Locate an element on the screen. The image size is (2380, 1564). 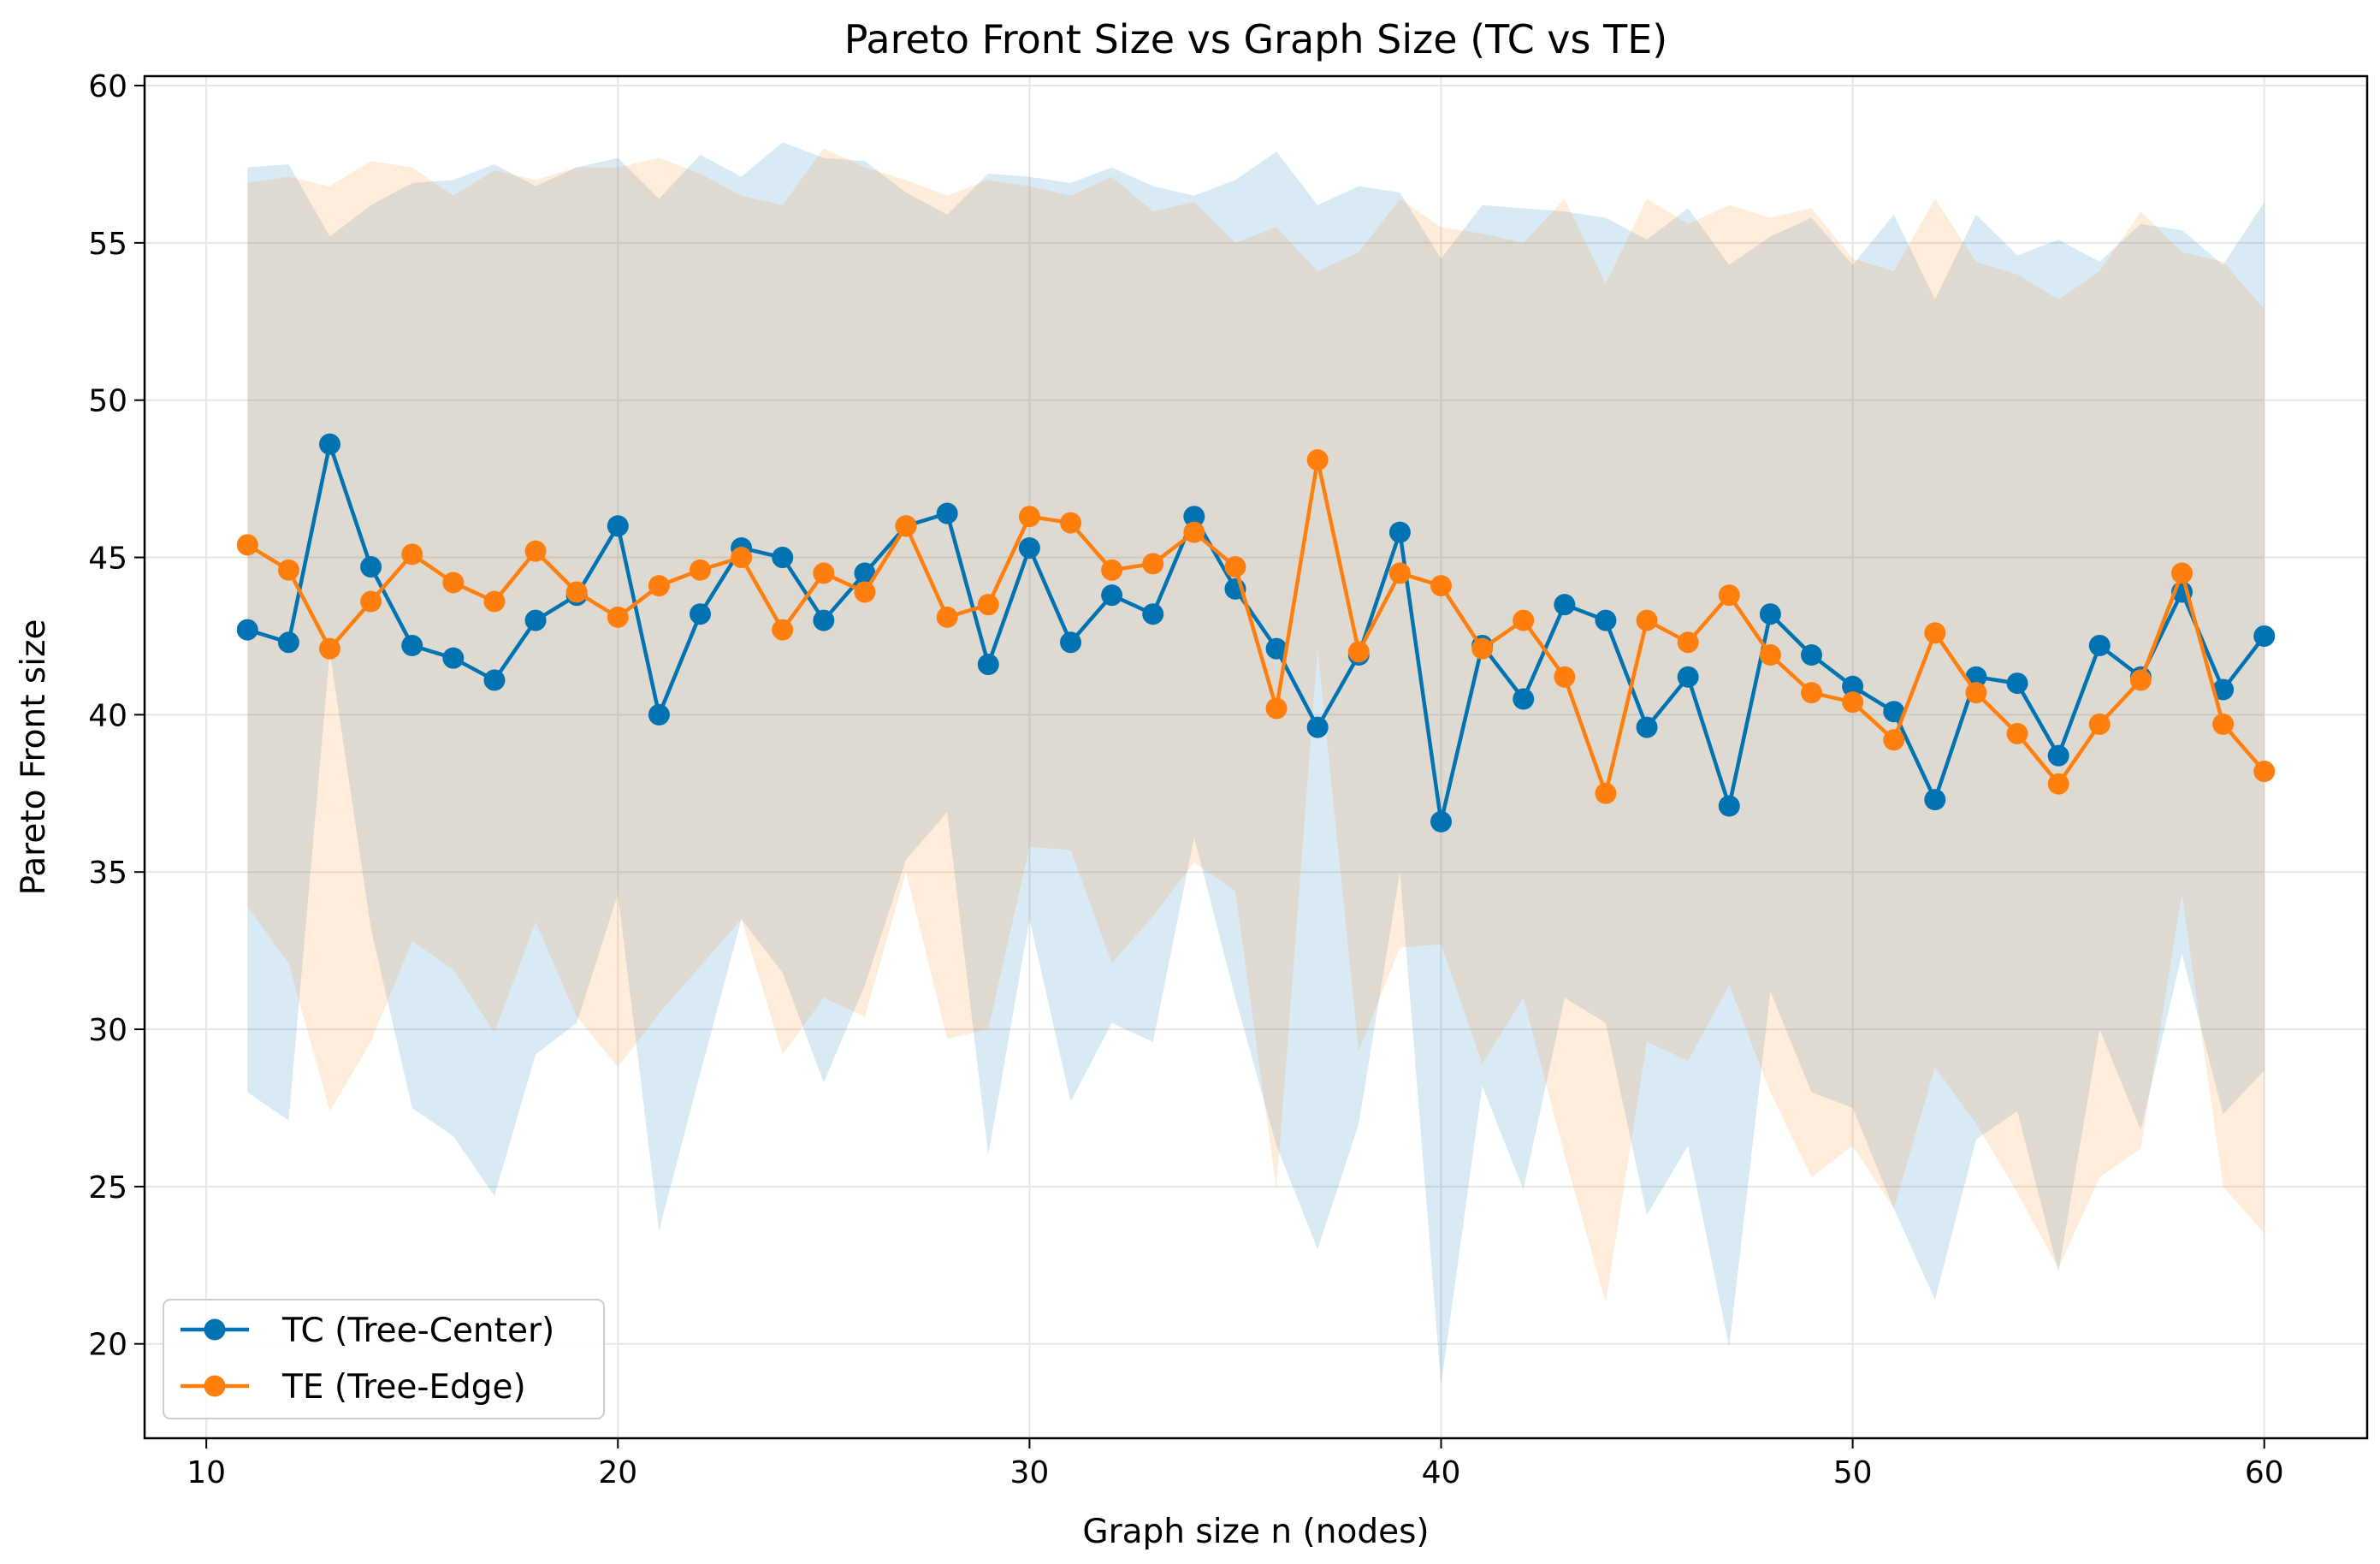
x-axis-label: Graph size n (nodes) is located at coordinates (1255, 1532).